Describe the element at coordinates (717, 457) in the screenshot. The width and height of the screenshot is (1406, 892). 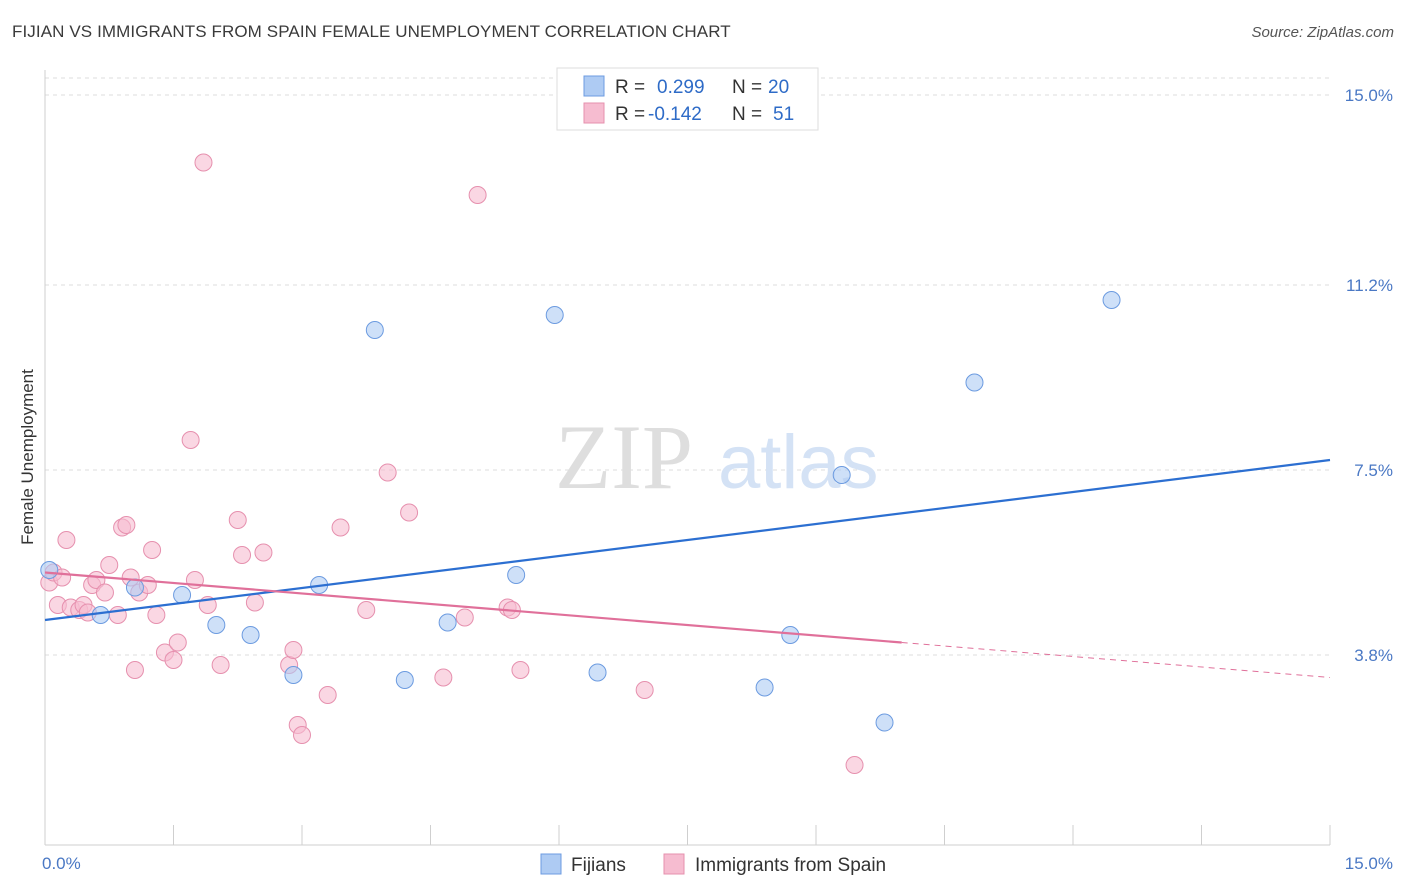
I see `zipatlas-watermark: ZIP atlas` at that location.